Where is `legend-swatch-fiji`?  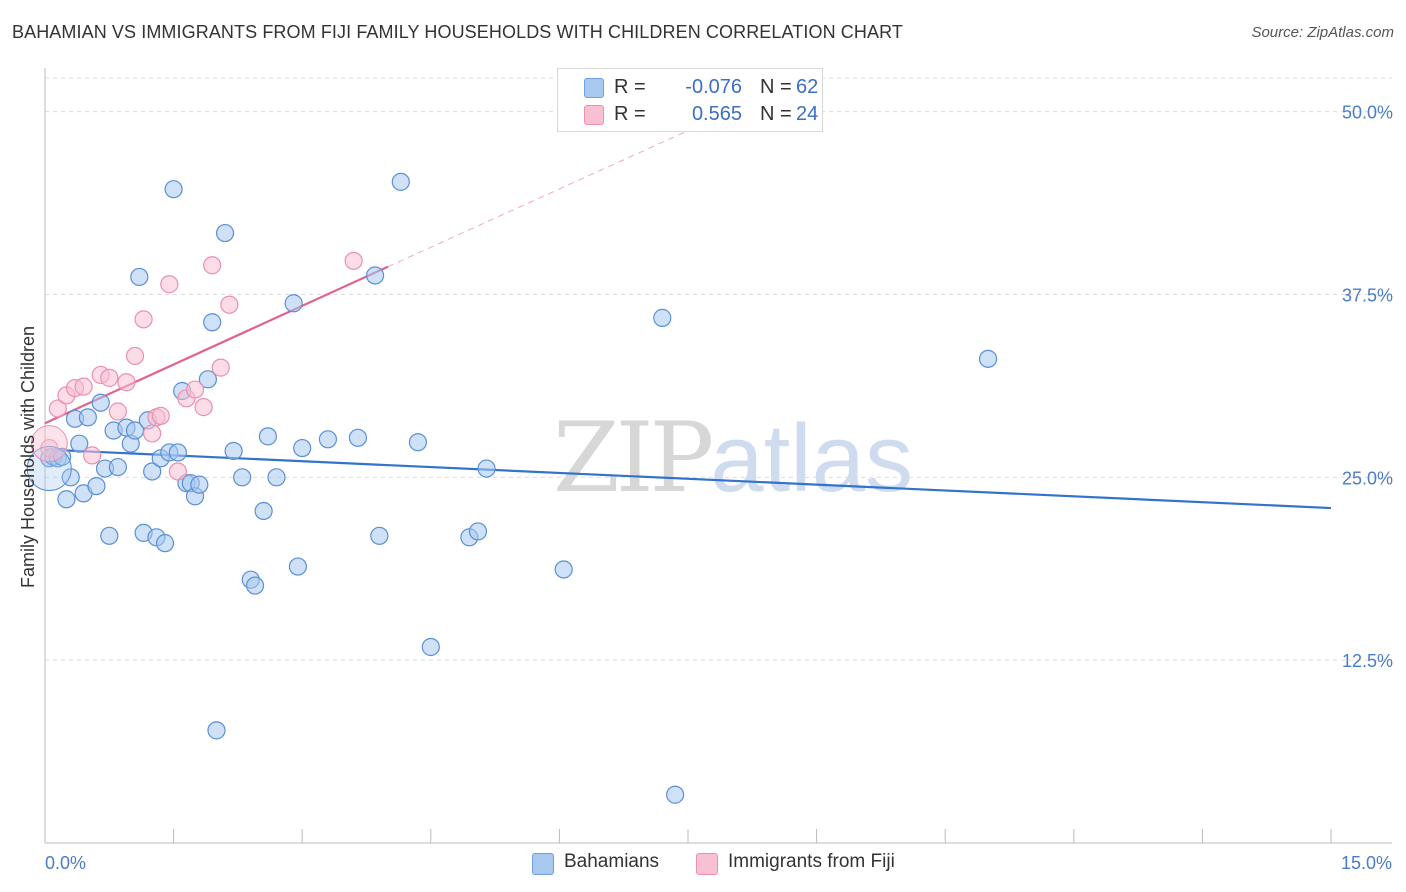
legend-swatch-fiji is located at coordinates (594, 115).